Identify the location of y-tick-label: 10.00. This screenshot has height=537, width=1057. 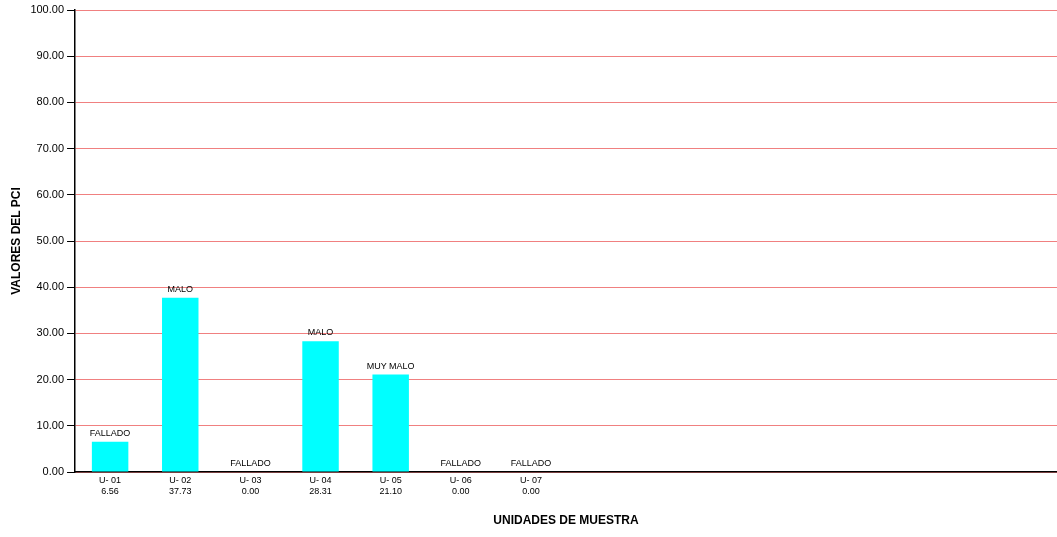
(50, 424).